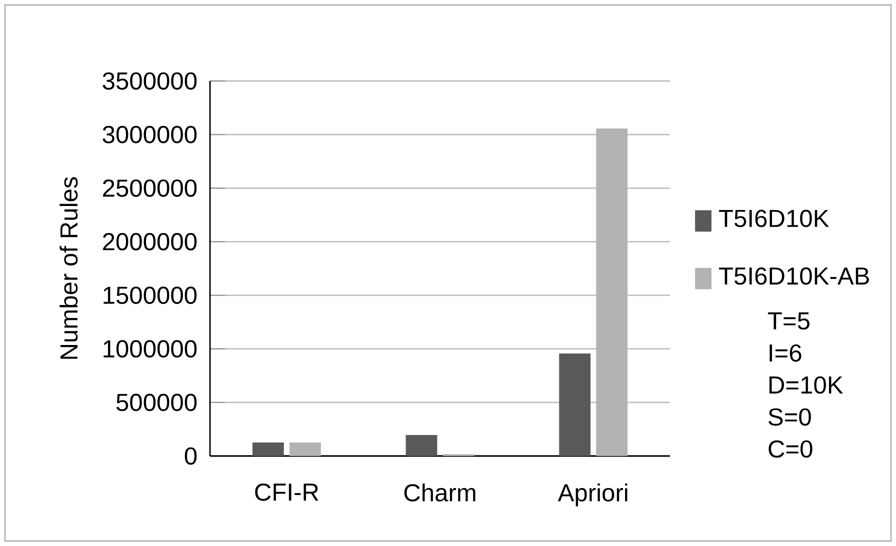 Image resolution: width=896 pixels, height=546 pixels. I want to click on y-tick-label: 1000000, so click(150, 349).